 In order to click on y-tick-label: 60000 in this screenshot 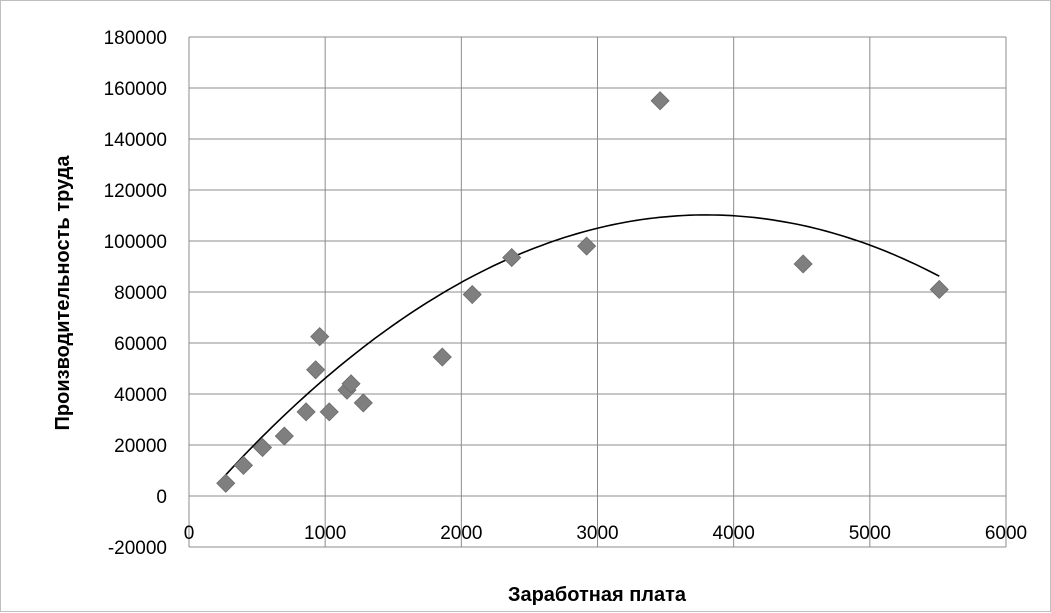, I will do `click(140, 344)`.